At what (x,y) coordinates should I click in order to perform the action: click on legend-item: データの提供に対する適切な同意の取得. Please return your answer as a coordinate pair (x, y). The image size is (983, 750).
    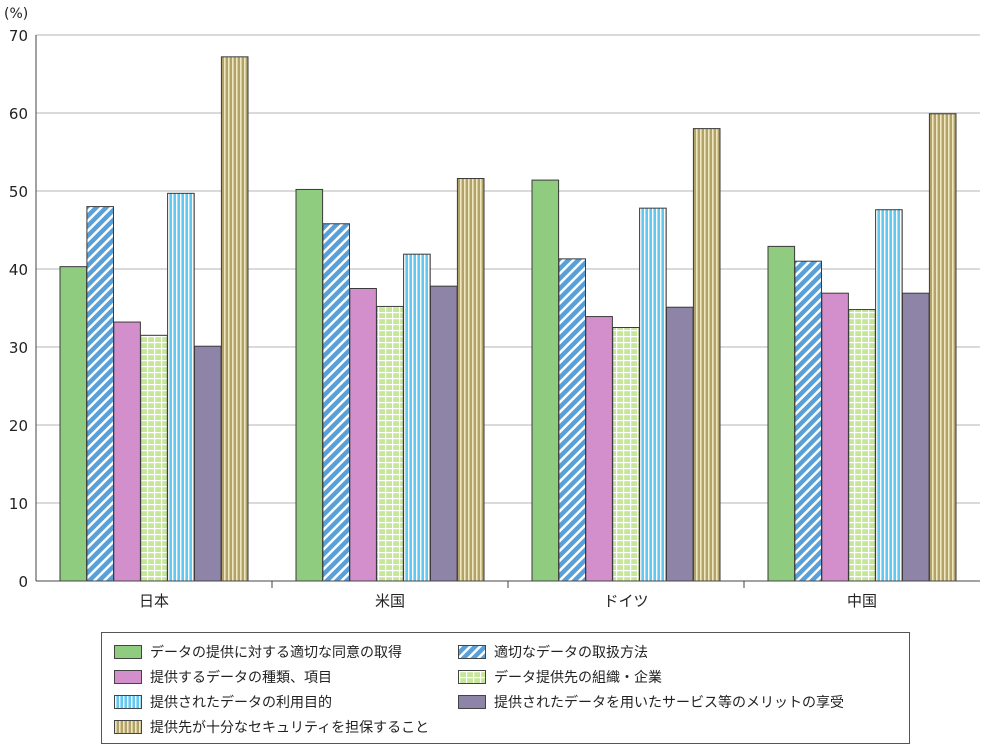
    Looking at the image, I should click on (258, 652).